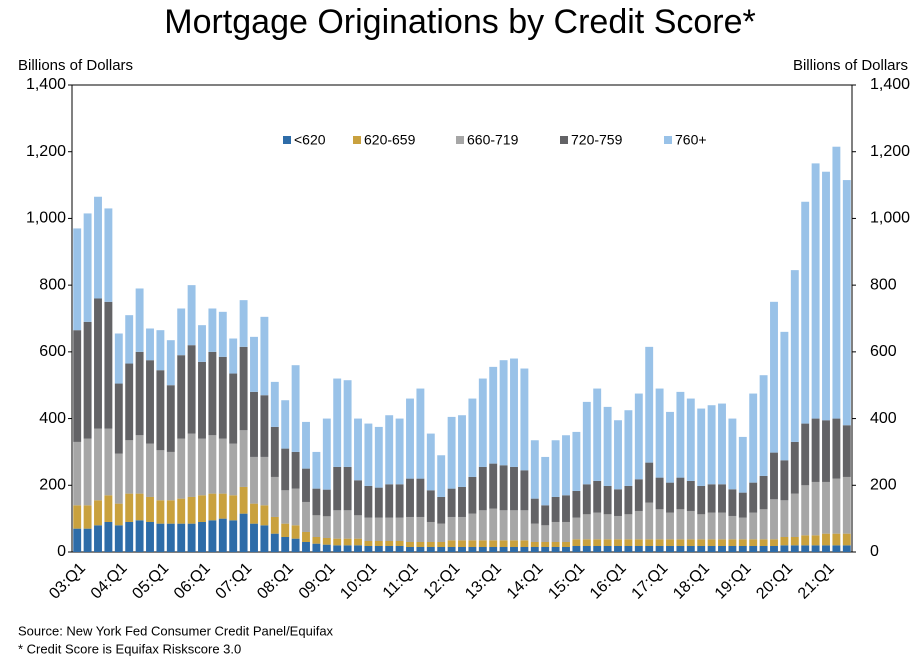  Describe the element at coordinates (129, 648) in the screenshot. I see `footnote: * Credit Score is Equifax Riskscore 3.0` at that location.